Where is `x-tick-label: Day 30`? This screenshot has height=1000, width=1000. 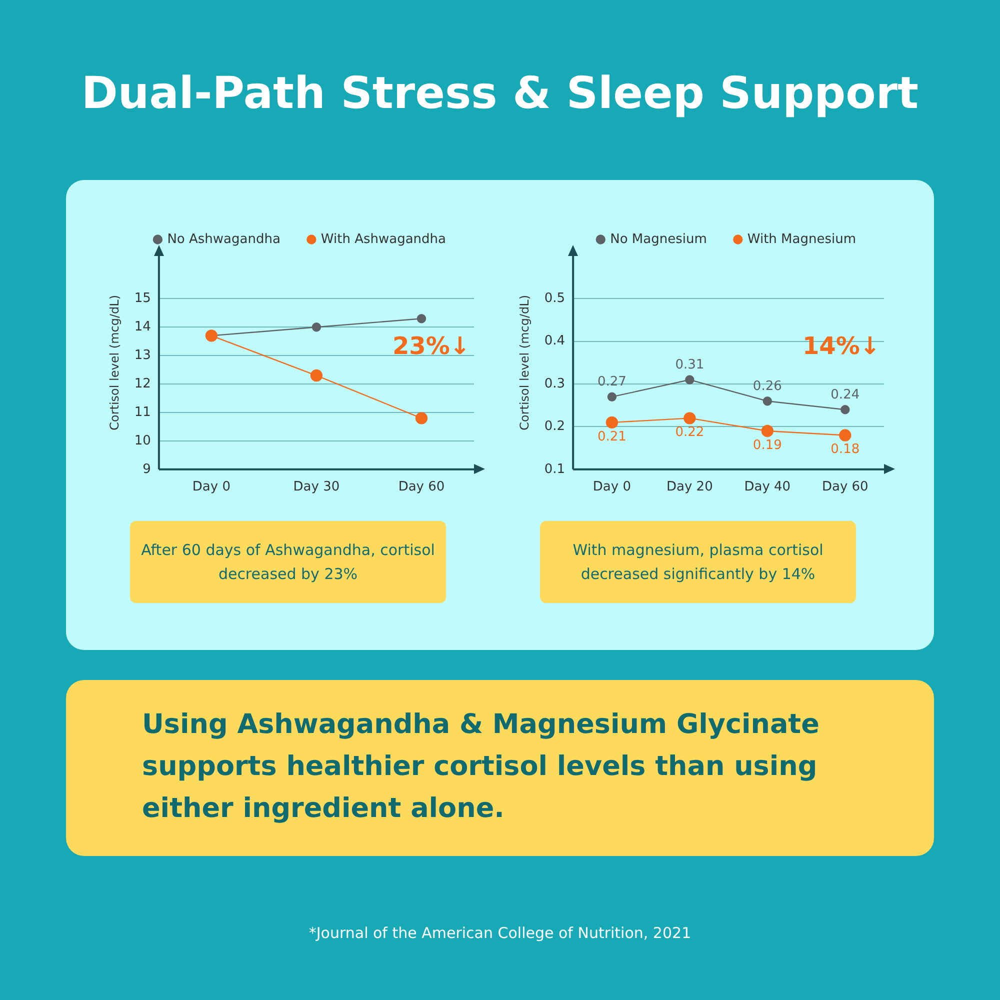
x-tick-label: Day 30 is located at coordinates (316, 487).